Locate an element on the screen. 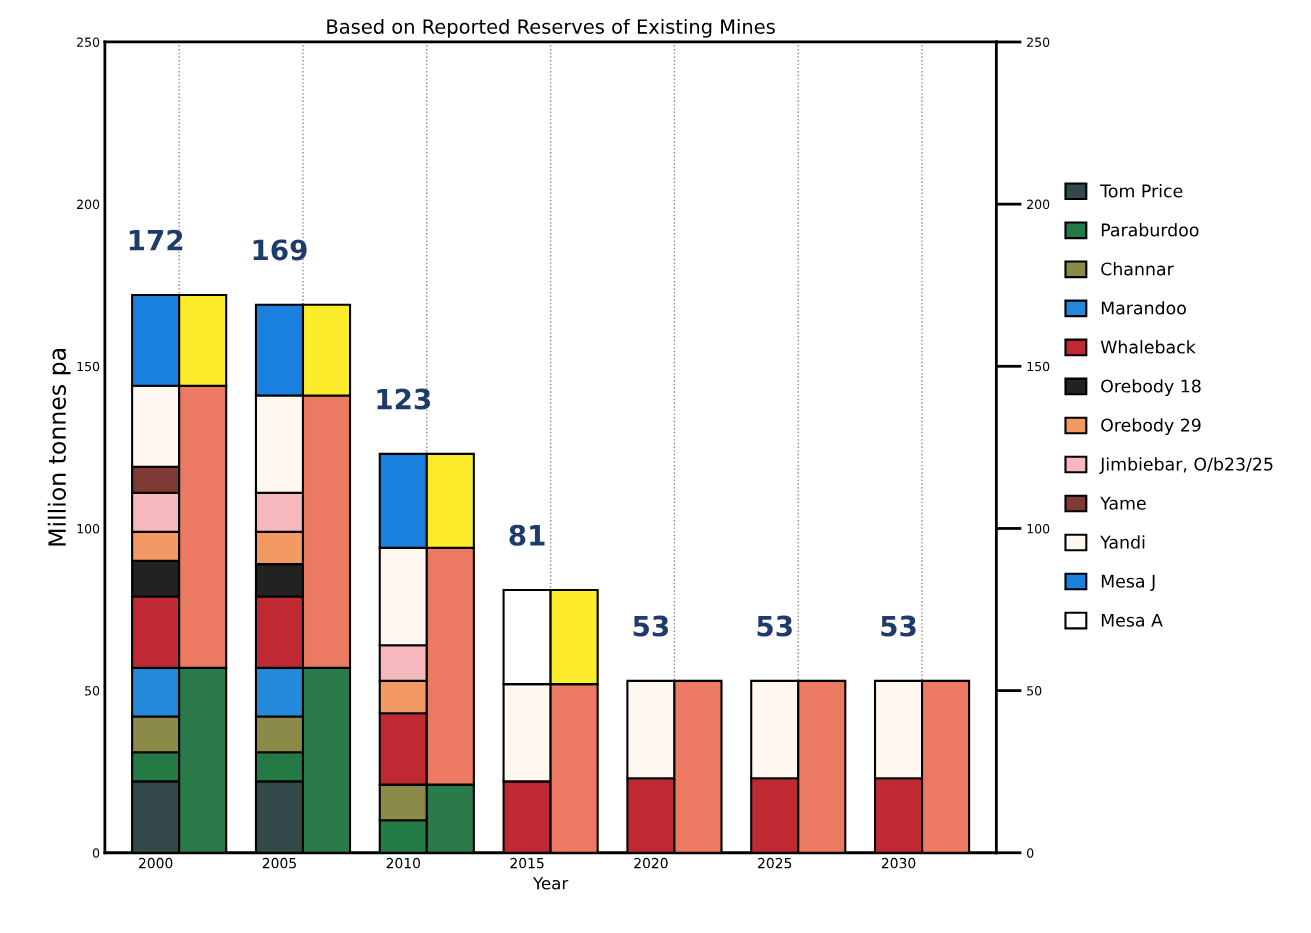  y-tick-label: 200 is located at coordinates (88, 204).